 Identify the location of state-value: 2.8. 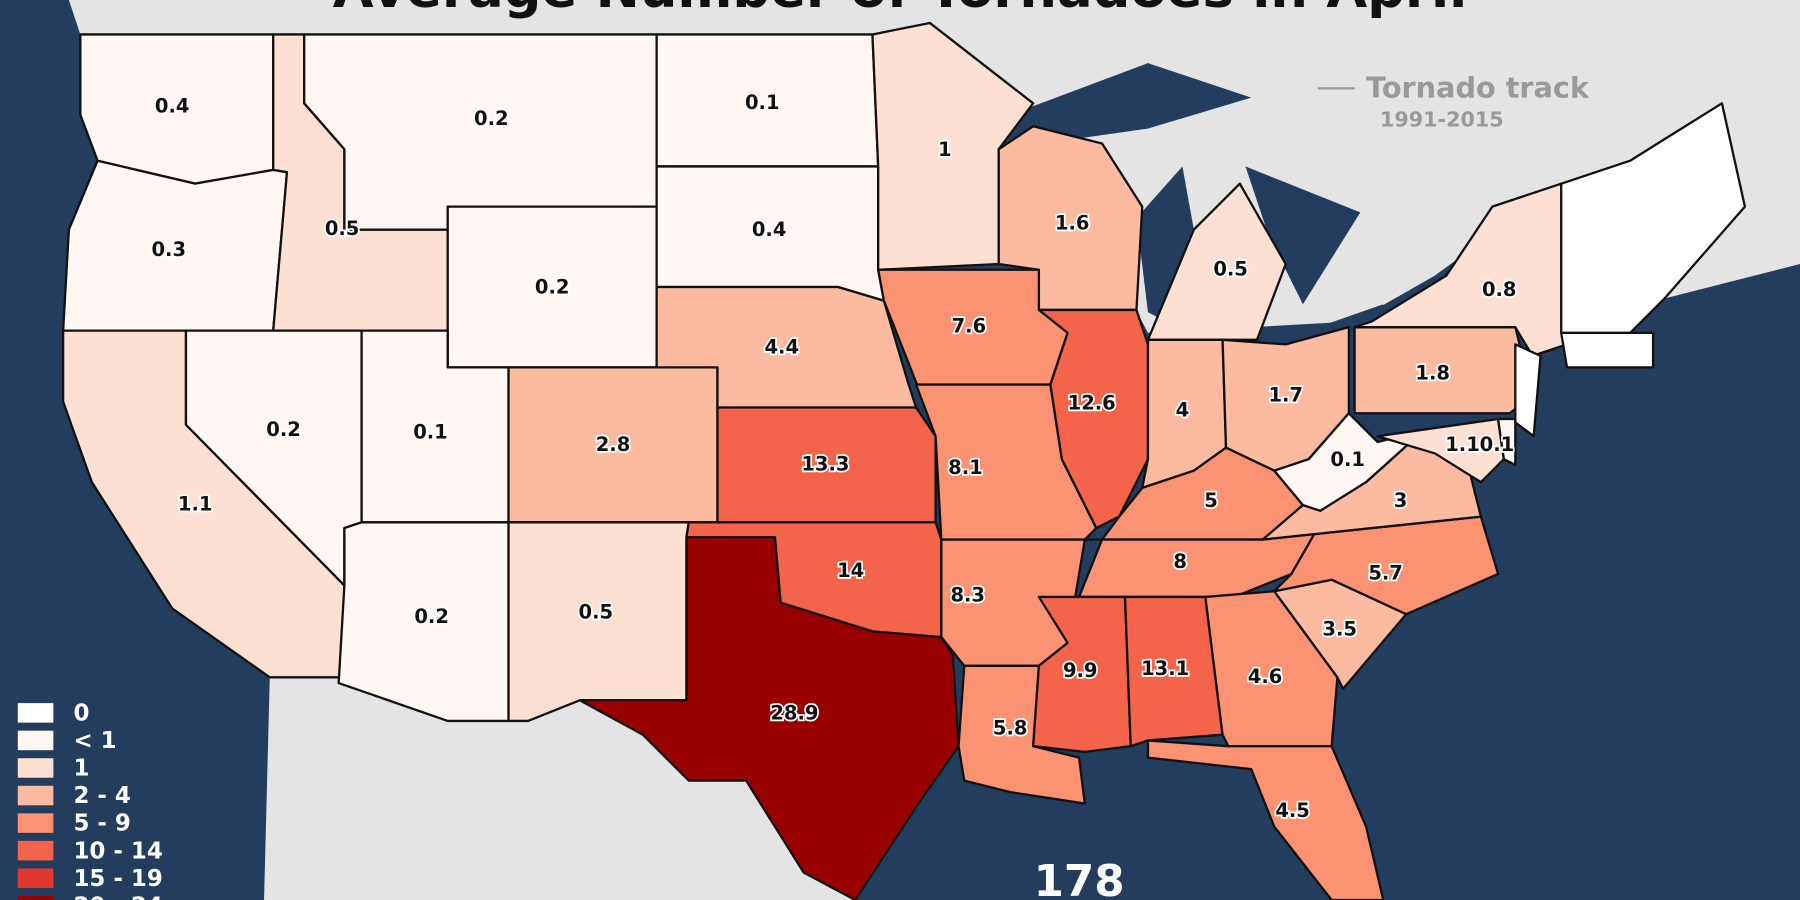
(613, 444).